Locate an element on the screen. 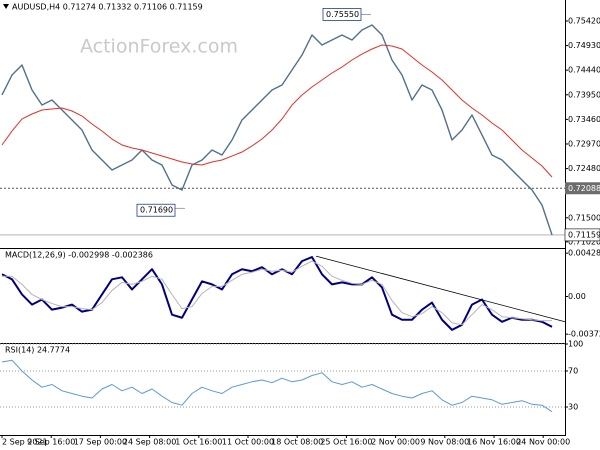 The width and height of the screenshot is (600, 450). reference-label: 0.72088 is located at coordinates (584, 188).